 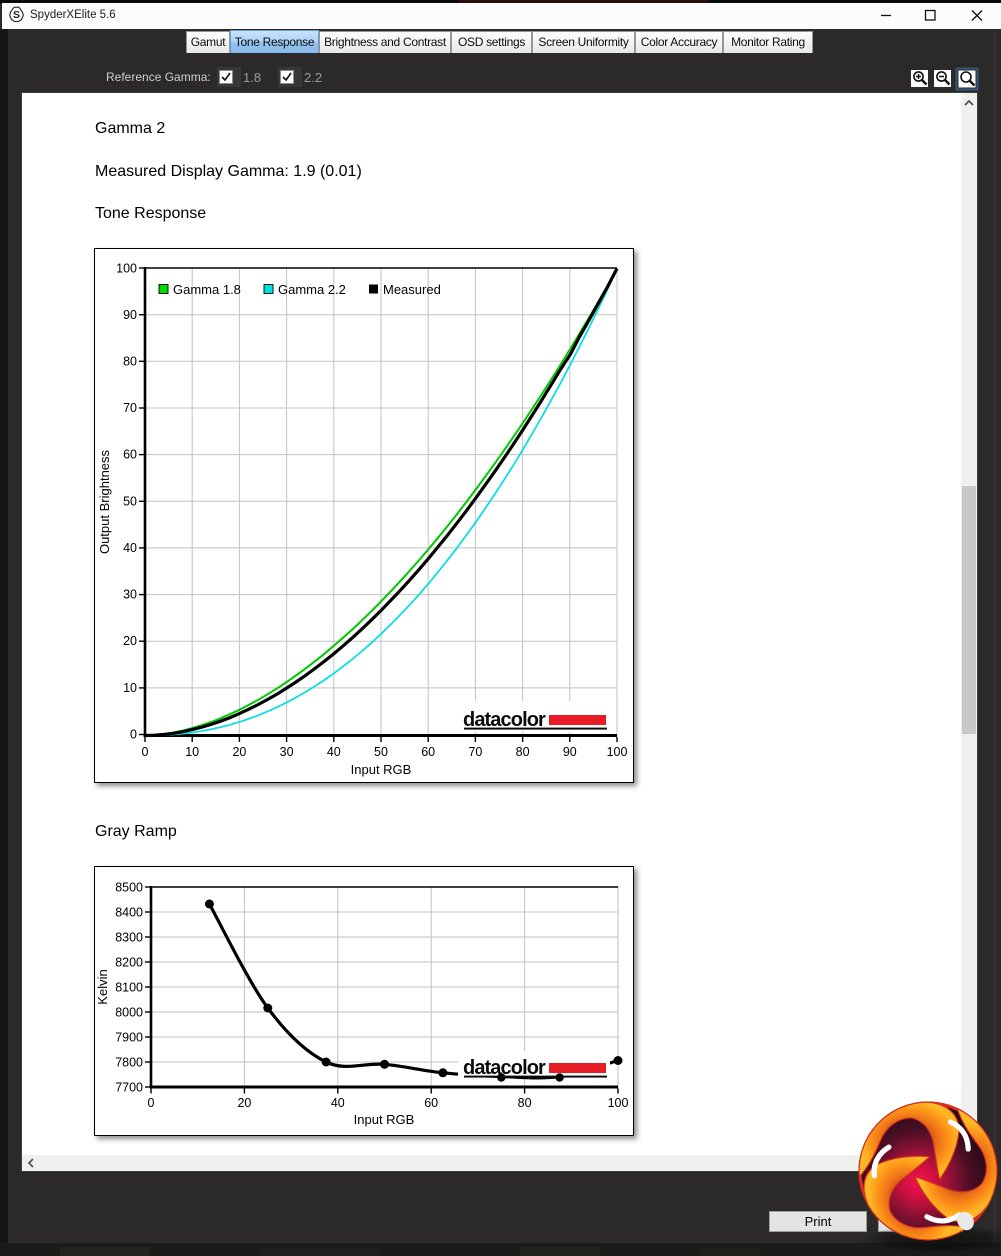 What do you see at coordinates (129, 913) in the screenshot?
I see `svg-text: 8400` at bounding box center [129, 913].